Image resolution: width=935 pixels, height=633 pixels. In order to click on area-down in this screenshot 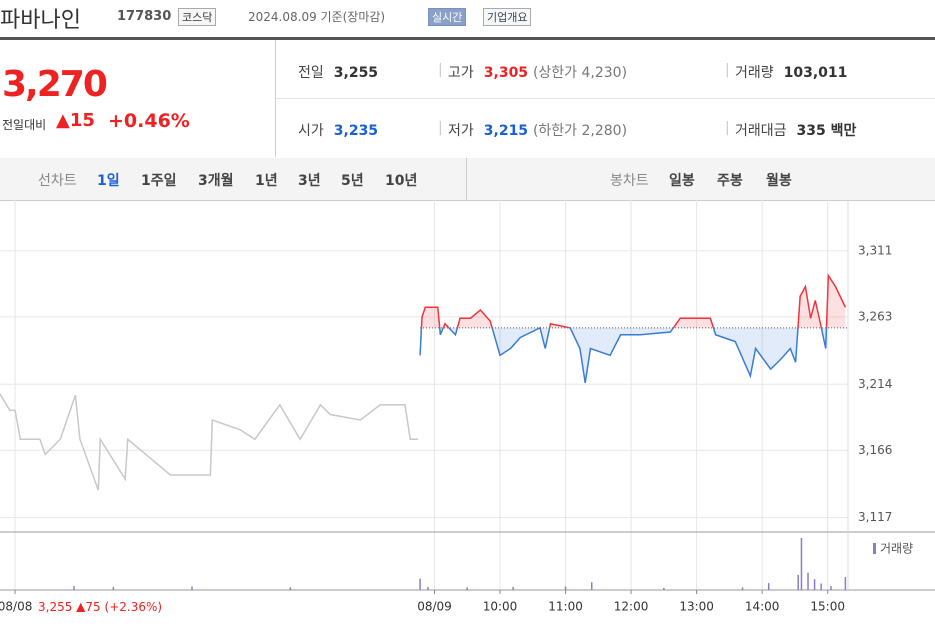, I will do `click(633, 355)`.